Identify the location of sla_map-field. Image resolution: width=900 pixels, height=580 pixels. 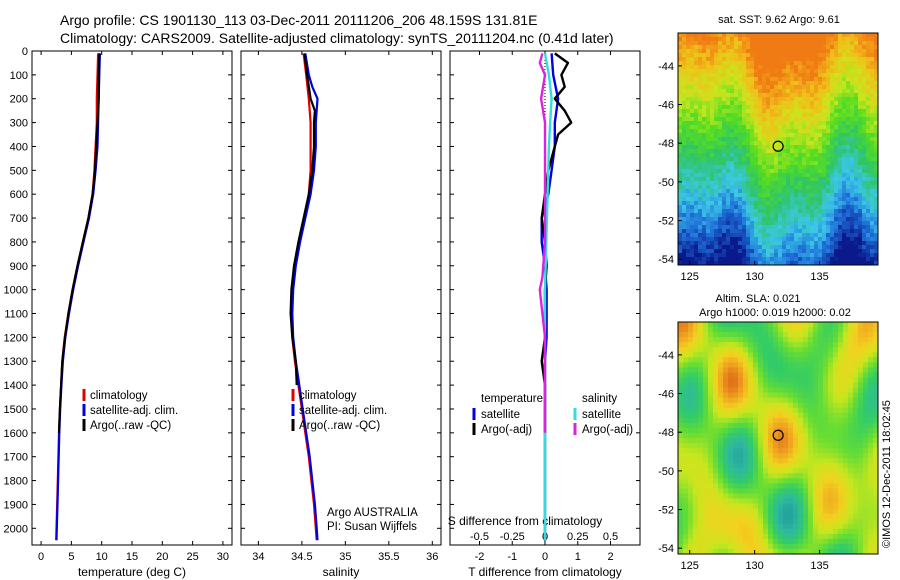
(778, 438).